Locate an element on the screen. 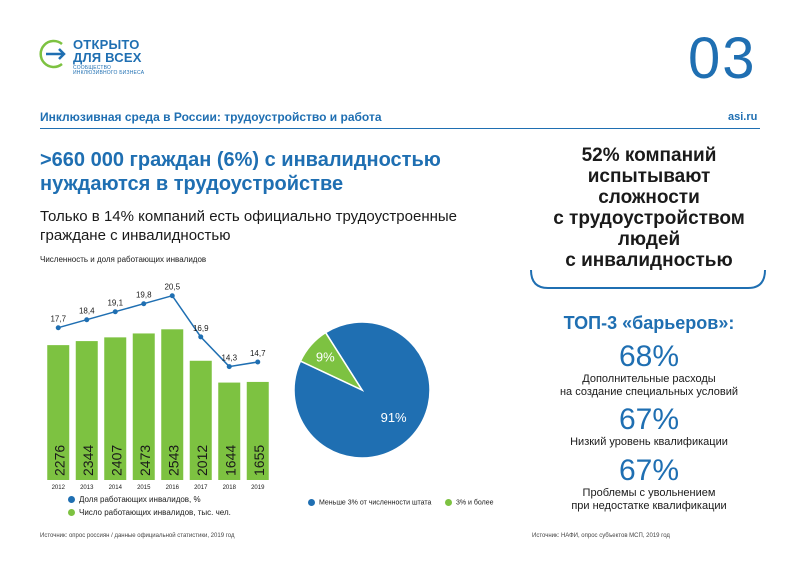 Image resolution: width=800 pixels, height=566 pixels. bar-2012 is located at coordinates (58, 412).